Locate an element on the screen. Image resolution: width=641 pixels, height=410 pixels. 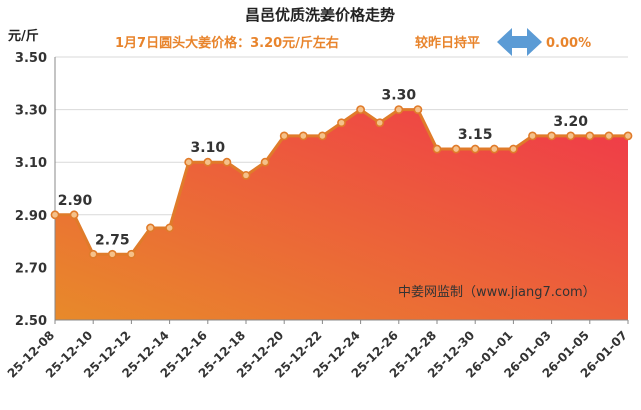
data-label: 3.15 is located at coordinates (475, 135).